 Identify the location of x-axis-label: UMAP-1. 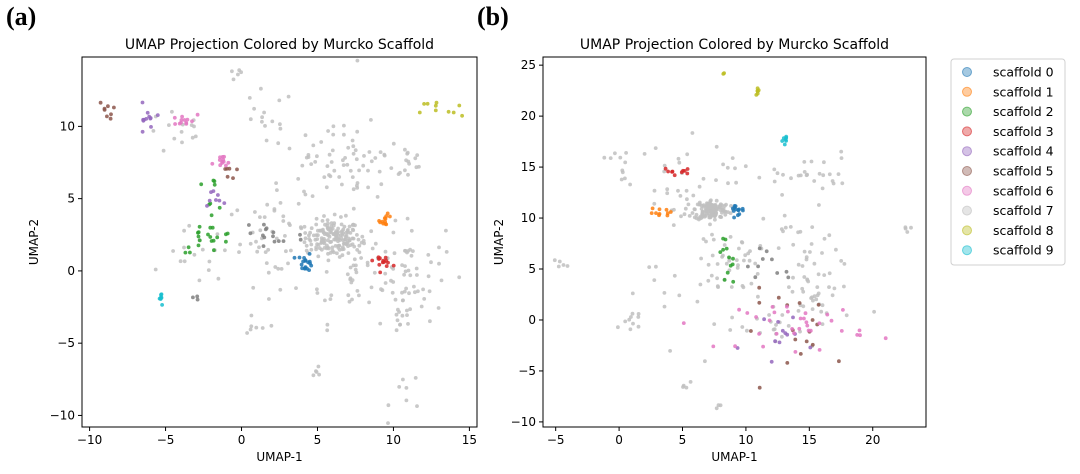
(279, 457).